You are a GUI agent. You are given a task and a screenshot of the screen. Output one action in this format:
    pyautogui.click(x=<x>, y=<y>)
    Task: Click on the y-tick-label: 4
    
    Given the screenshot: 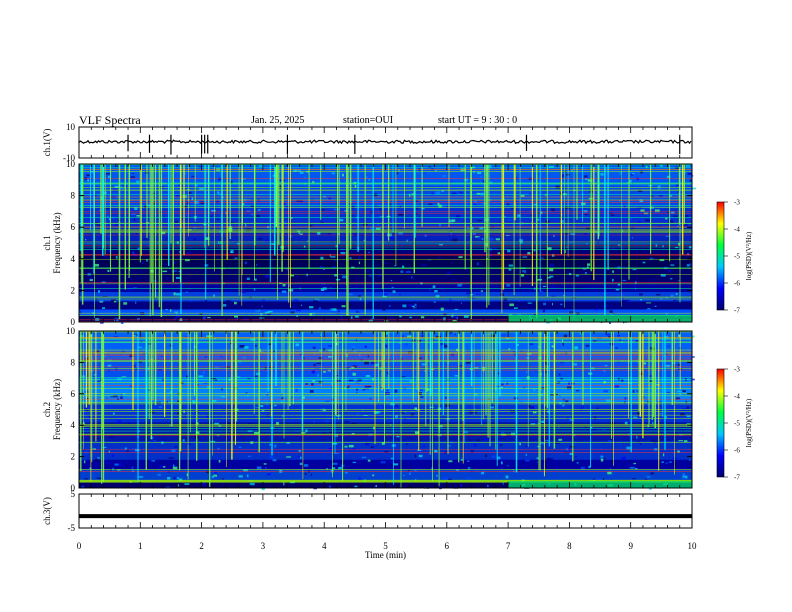 What is the action you would take?
    pyautogui.click(x=73, y=425)
    